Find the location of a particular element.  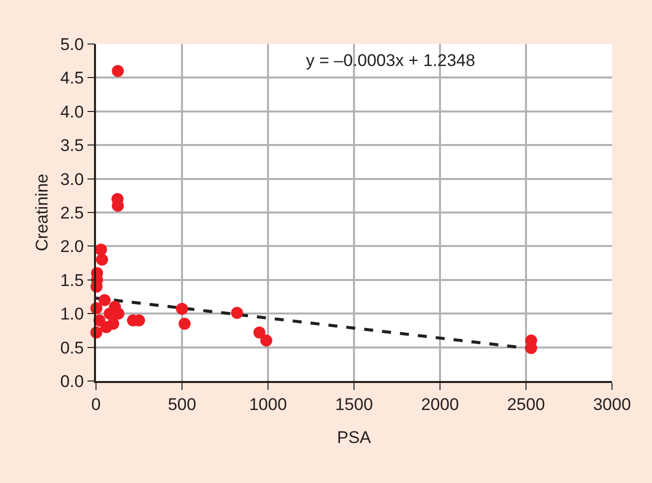

y-tick-label: 1.5 is located at coordinates (72, 280).